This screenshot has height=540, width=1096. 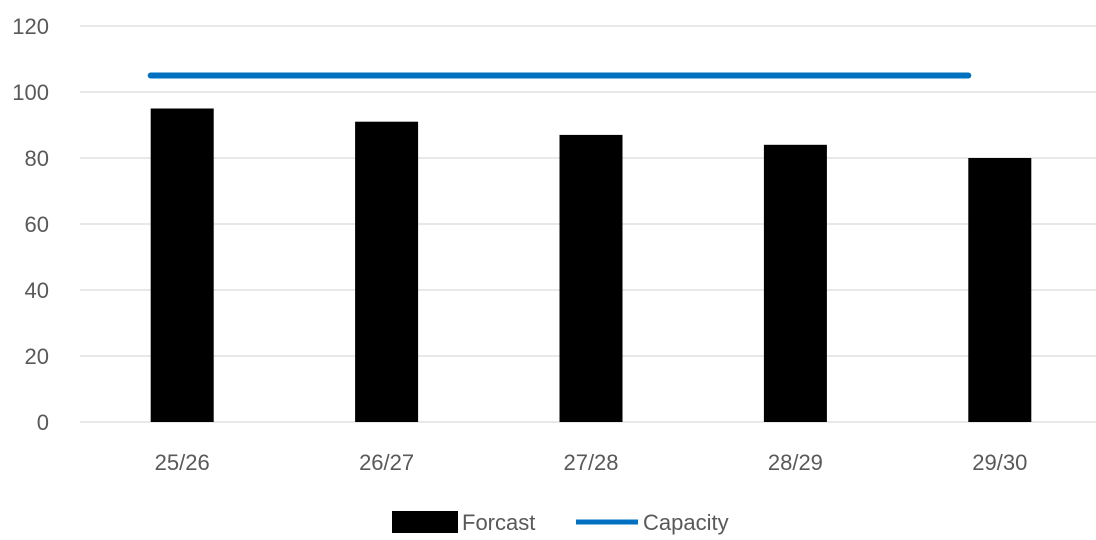 What do you see at coordinates (560, 522) in the screenshot?
I see `legend: Forcast Capacity` at bounding box center [560, 522].